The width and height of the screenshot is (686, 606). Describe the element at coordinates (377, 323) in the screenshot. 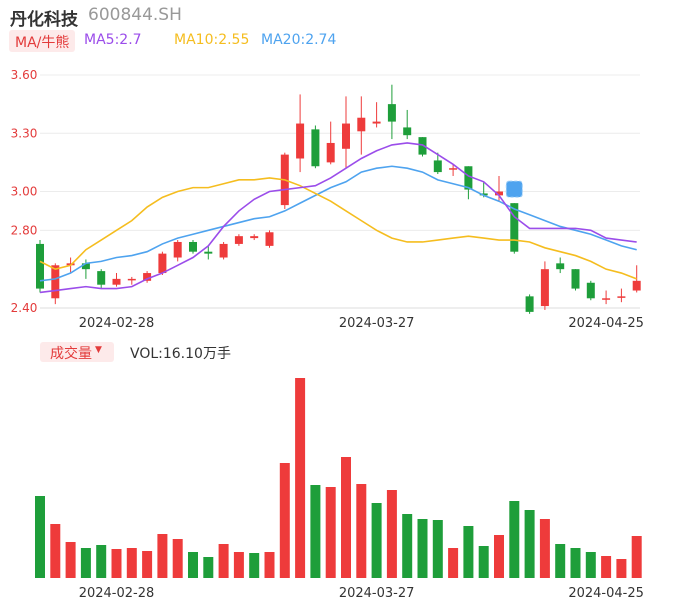

I see `x-tick-label: 2024-03-27` at that location.